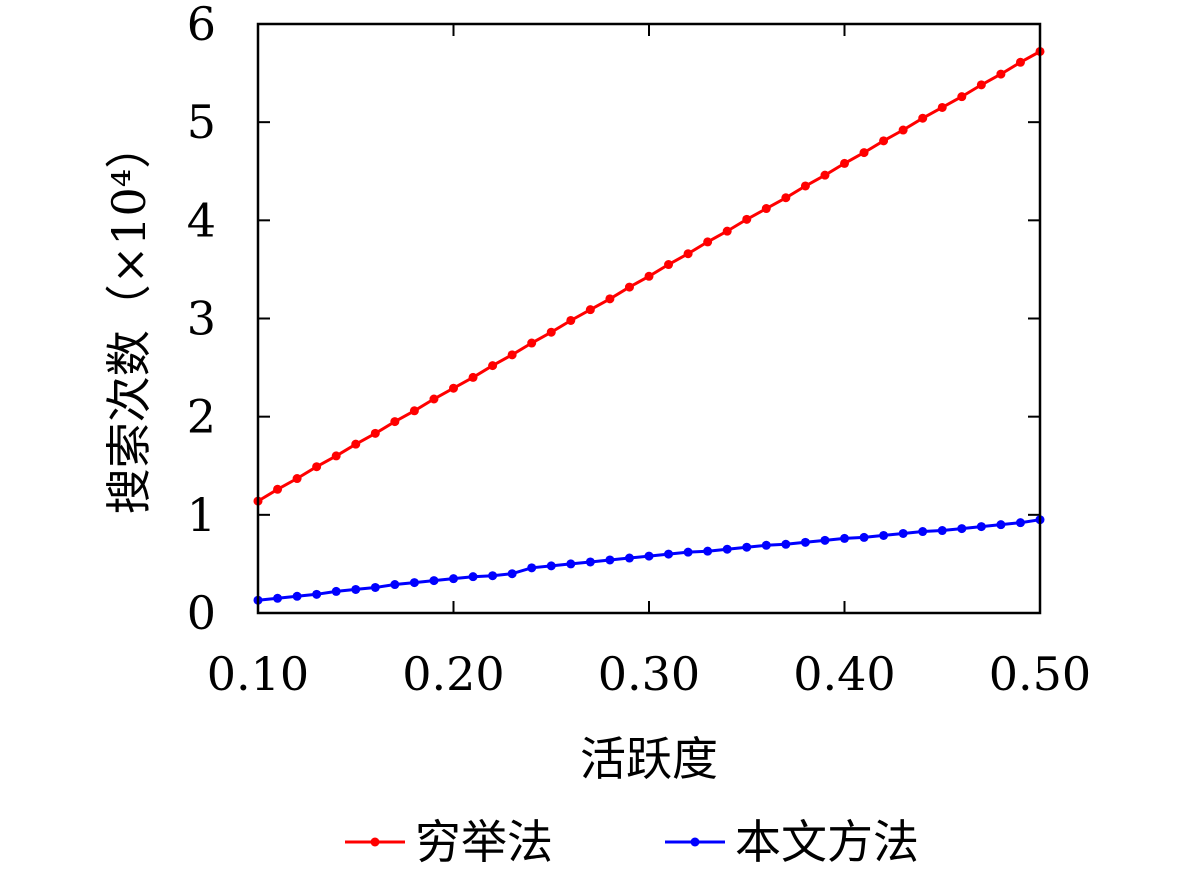  I want to click on x-tick-label: 0.40, so click(844, 674).